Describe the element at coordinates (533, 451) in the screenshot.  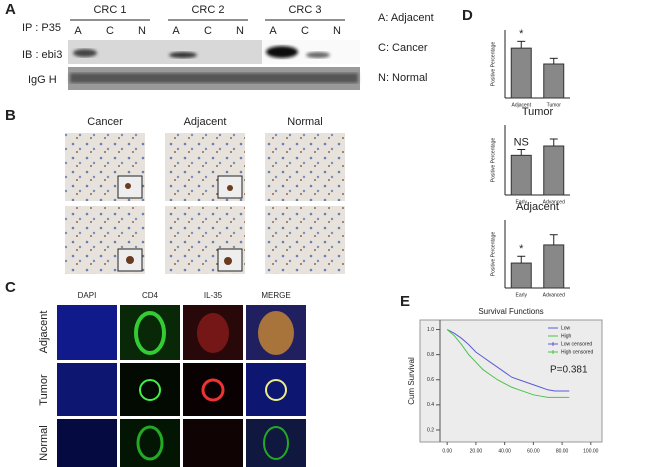
I see `label: 60.00` at that location.